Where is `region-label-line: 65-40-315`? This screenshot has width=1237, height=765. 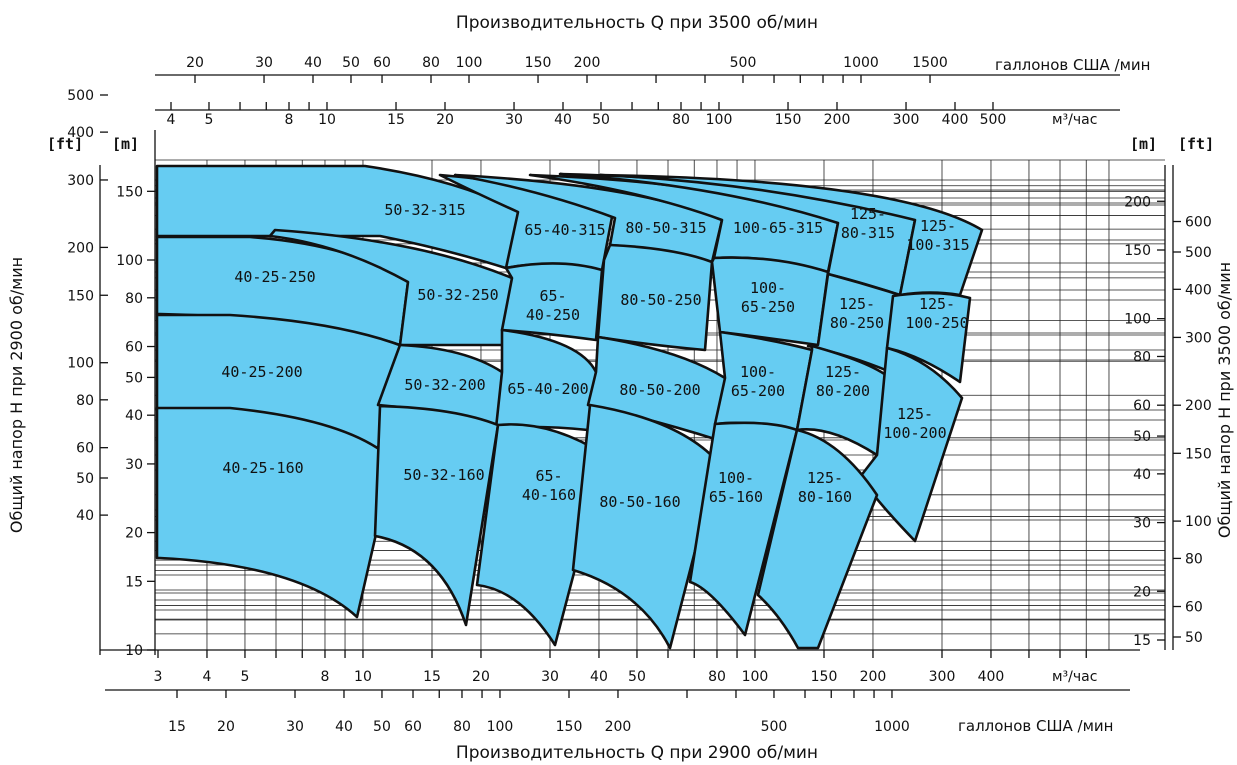
region-label-line: 65-40-315 is located at coordinates (564, 230).